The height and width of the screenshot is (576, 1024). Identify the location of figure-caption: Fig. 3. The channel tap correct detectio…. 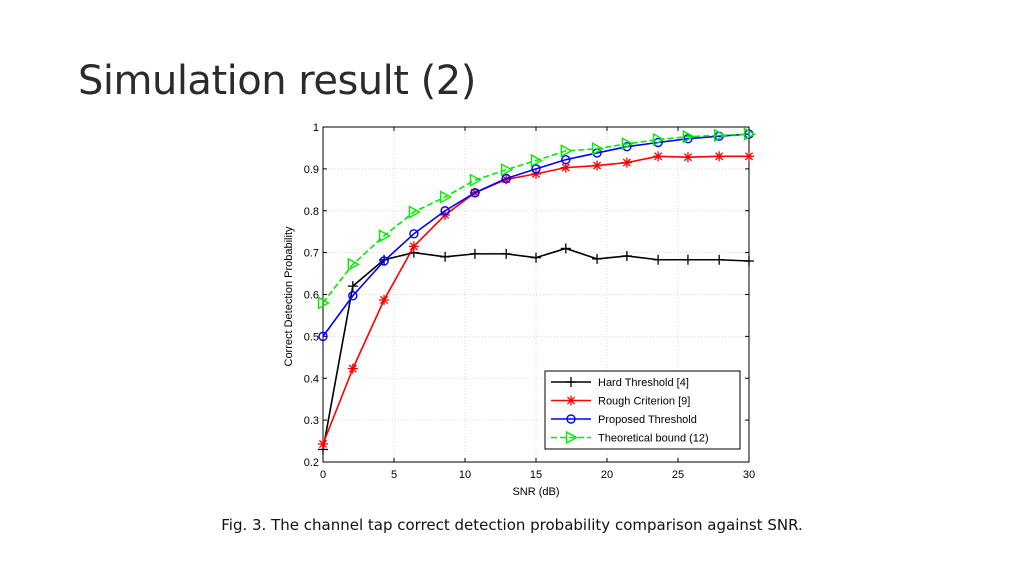
(512, 525).